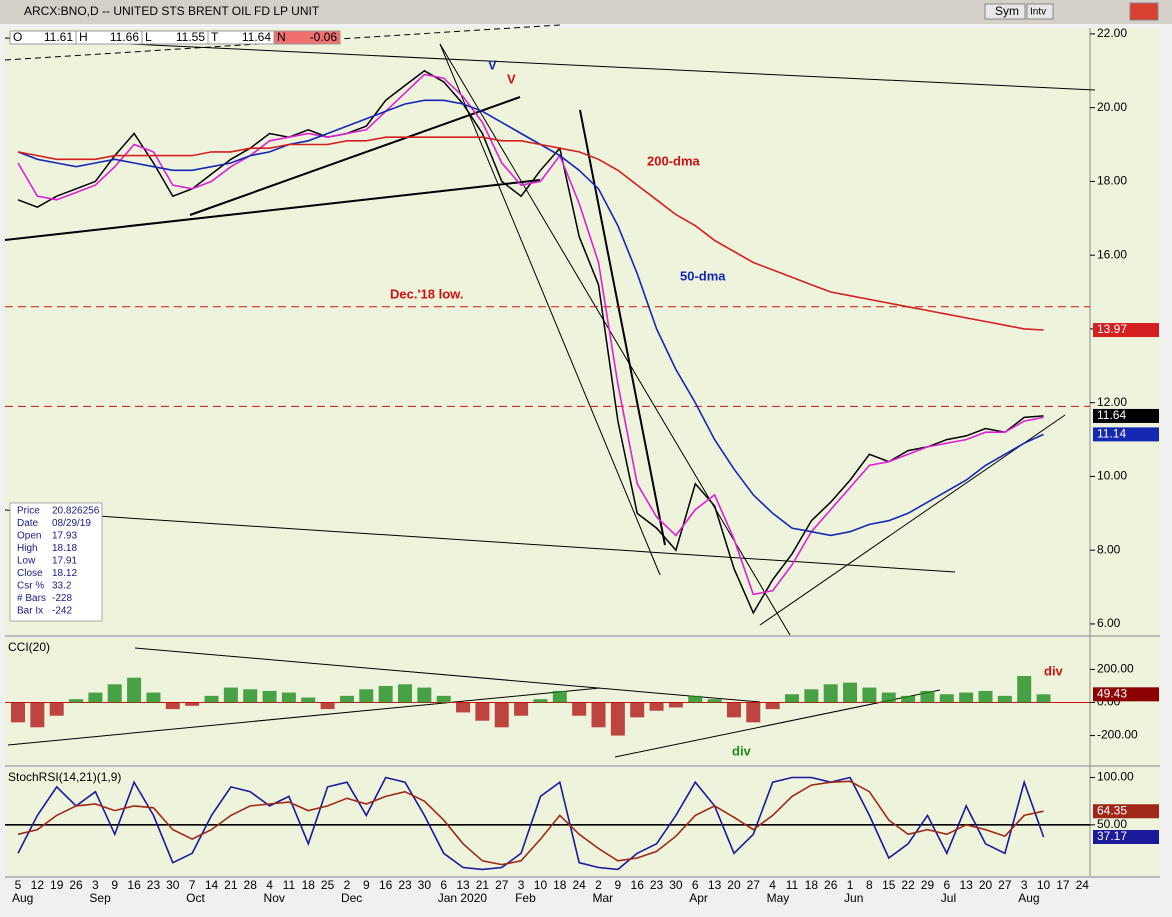 This screenshot has height=917, width=1172. I want to click on close-button, so click(1144, 11).